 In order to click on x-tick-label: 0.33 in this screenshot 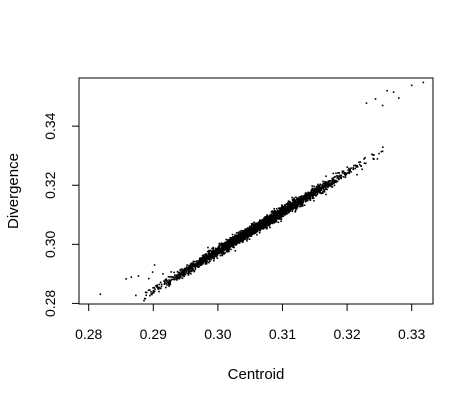, I will do `click(411, 334)`.